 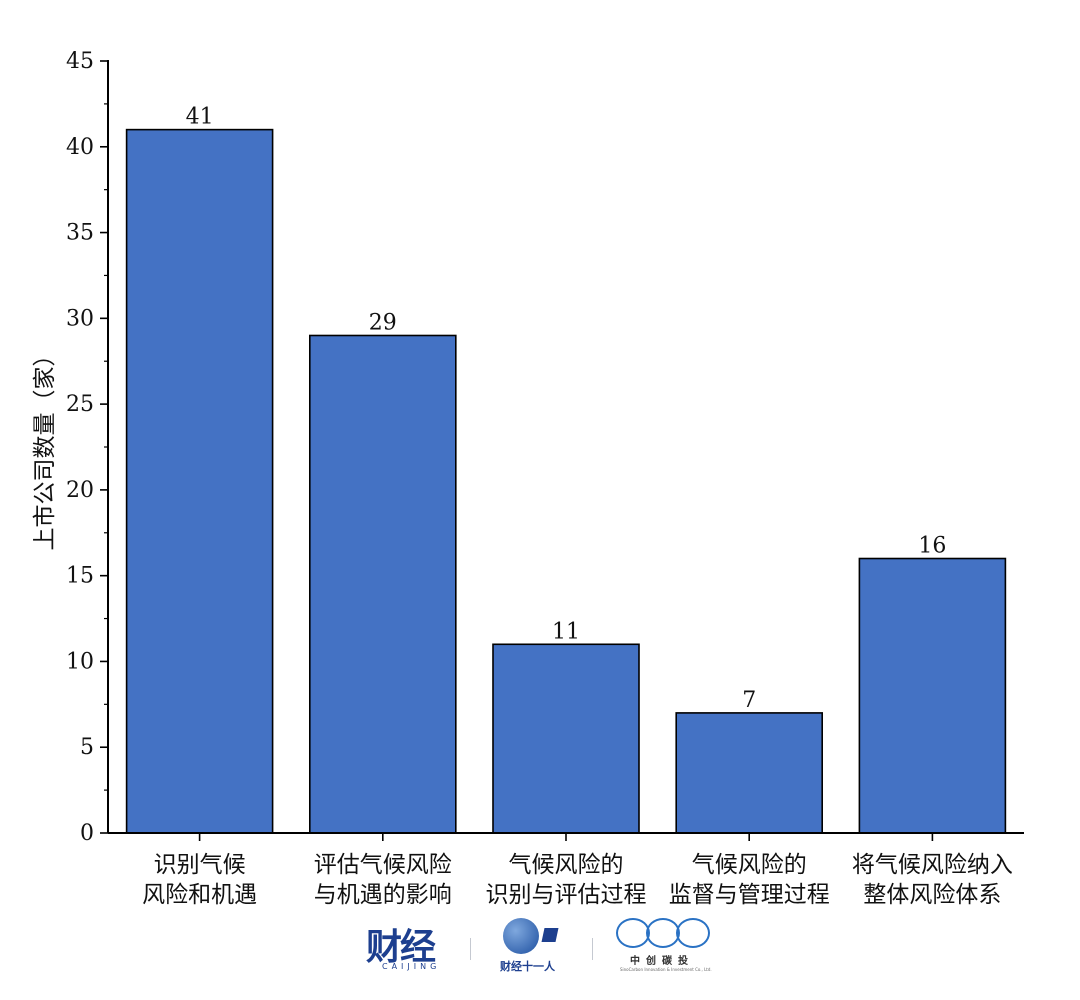 I want to click on data-label: 41, so click(x=200, y=117).